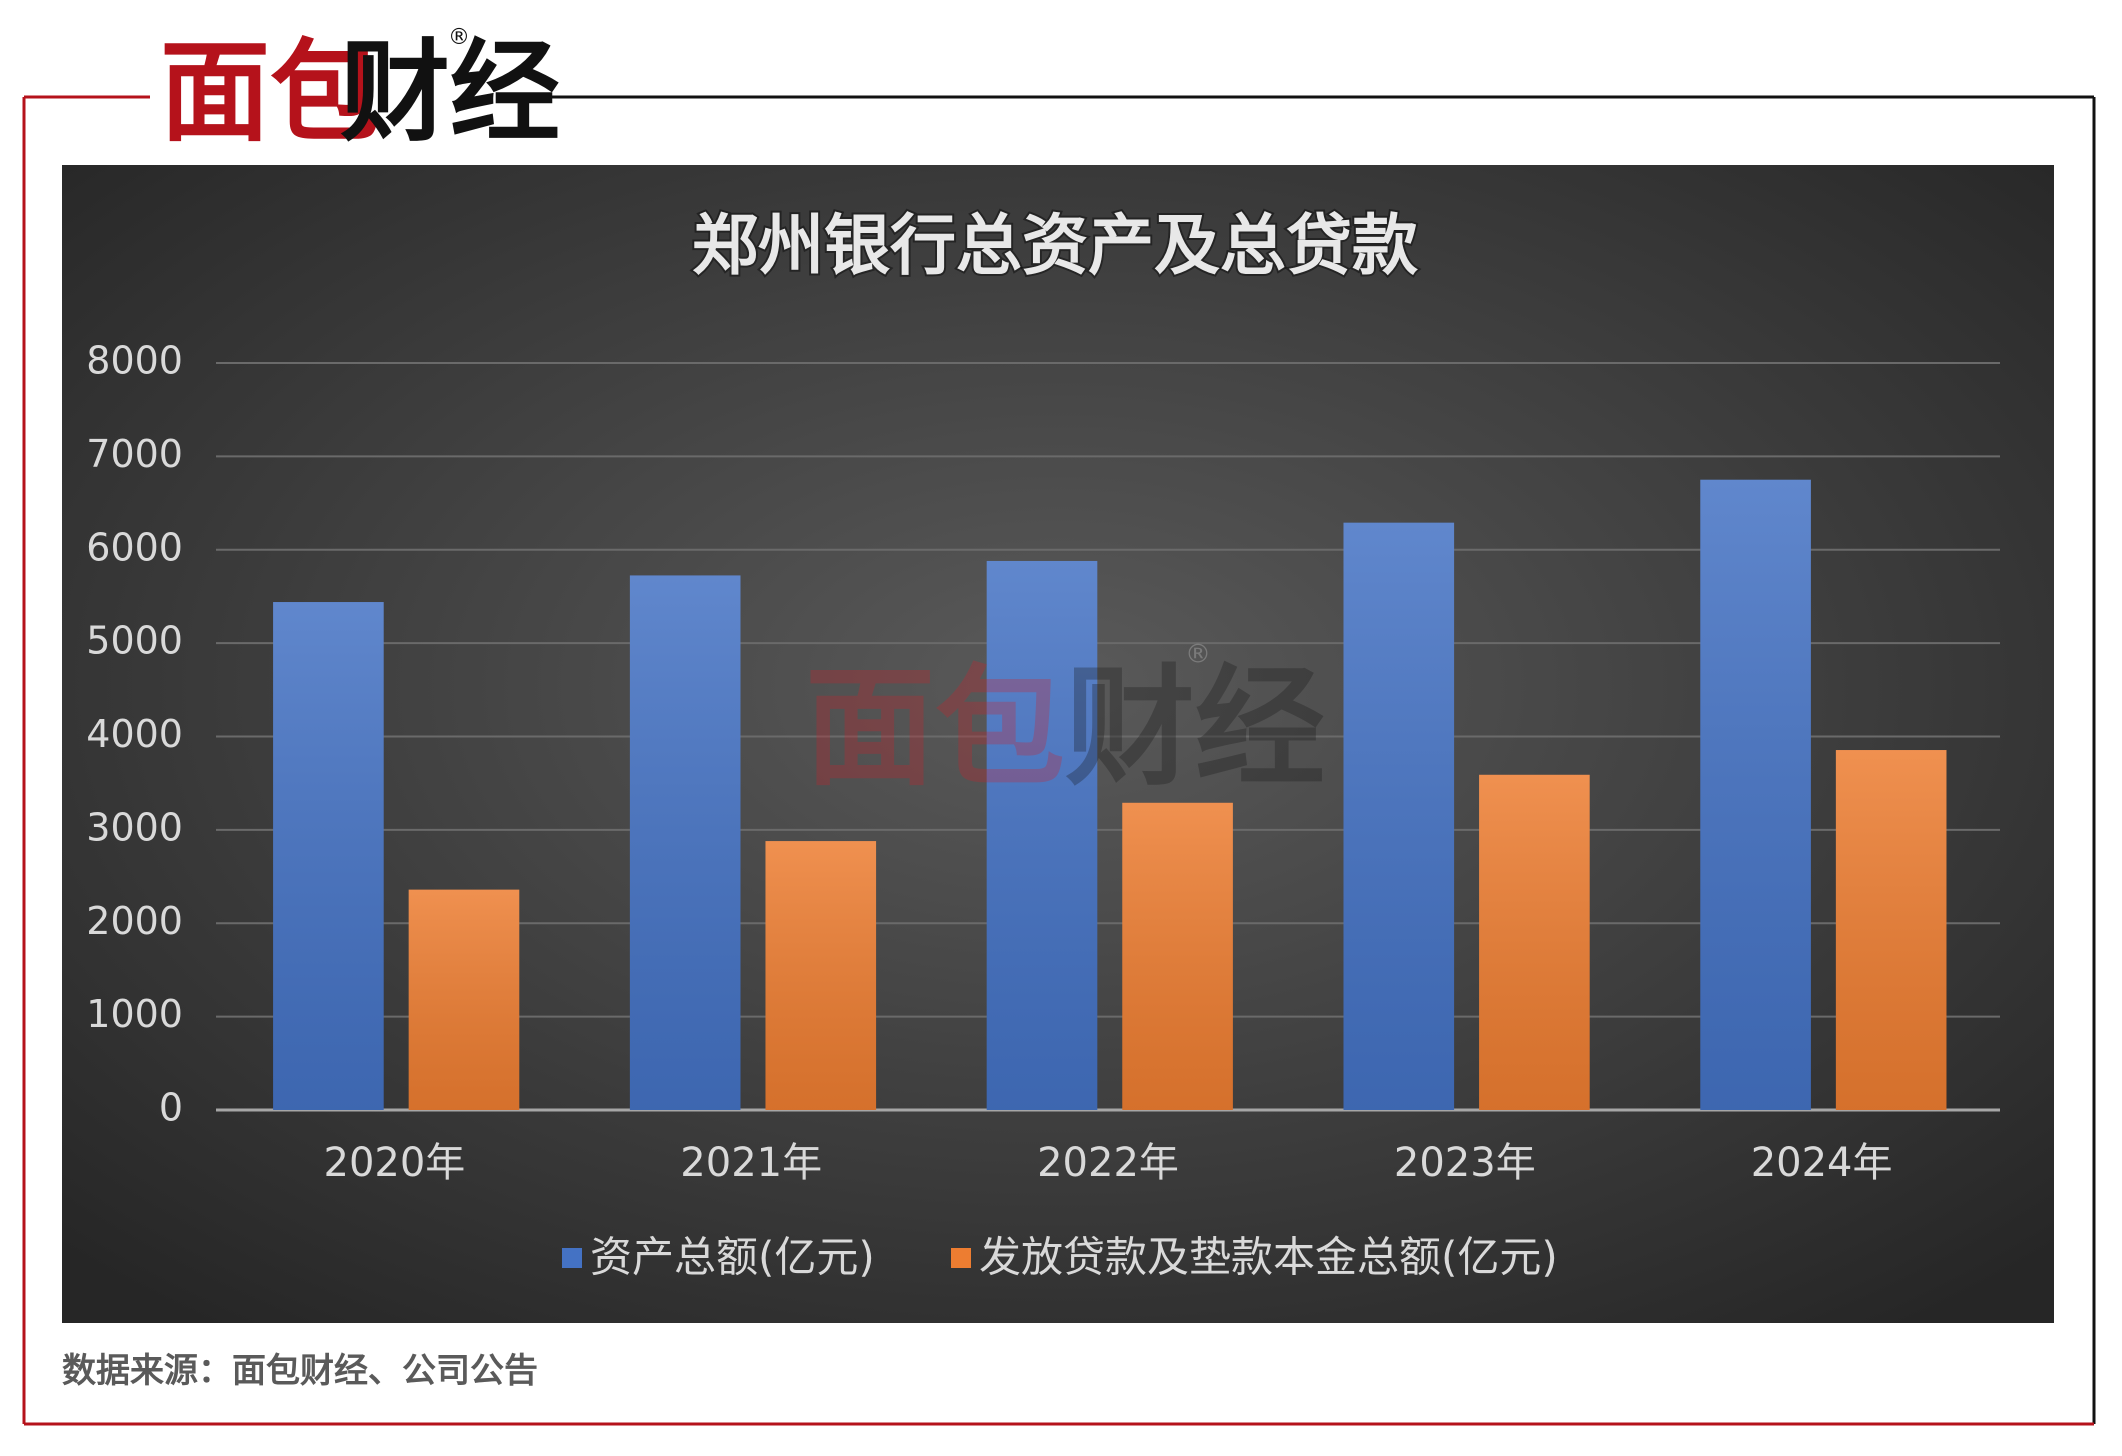 This screenshot has height=1456, width=2122. What do you see at coordinates (134, 827) in the screenshot?
I see `y-tick-label: 3000` at bounding box center [134, 827].